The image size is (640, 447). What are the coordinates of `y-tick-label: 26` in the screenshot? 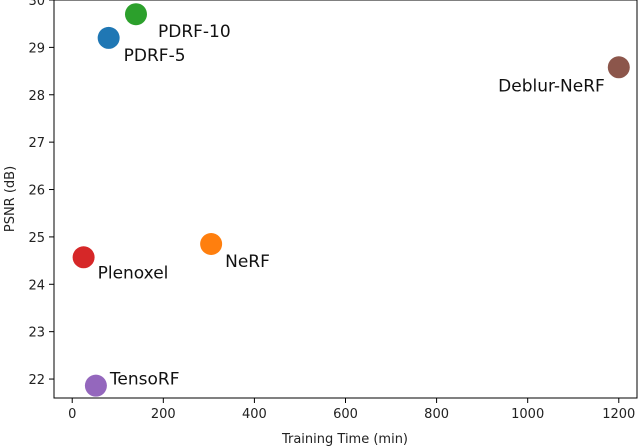 It's located at (36, 191).